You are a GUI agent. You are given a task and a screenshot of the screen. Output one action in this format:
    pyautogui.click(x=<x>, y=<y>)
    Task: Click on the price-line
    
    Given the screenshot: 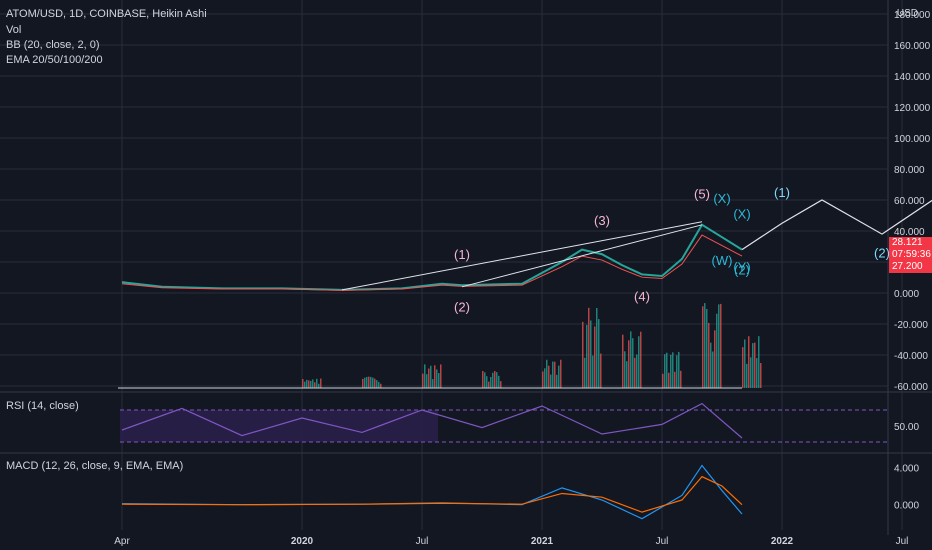 What is the action you would take?
    pyautogui.click(x=432, y=257)
    